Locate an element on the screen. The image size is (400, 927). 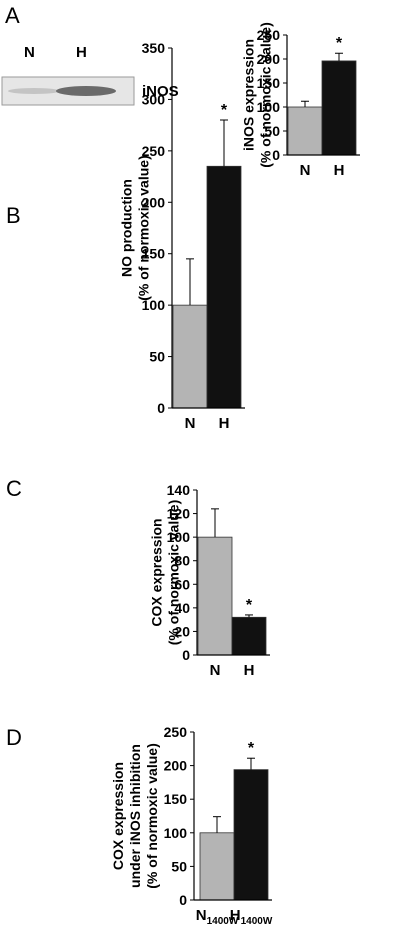
y-tick-label: 60 is located at coordinates (182, 584).